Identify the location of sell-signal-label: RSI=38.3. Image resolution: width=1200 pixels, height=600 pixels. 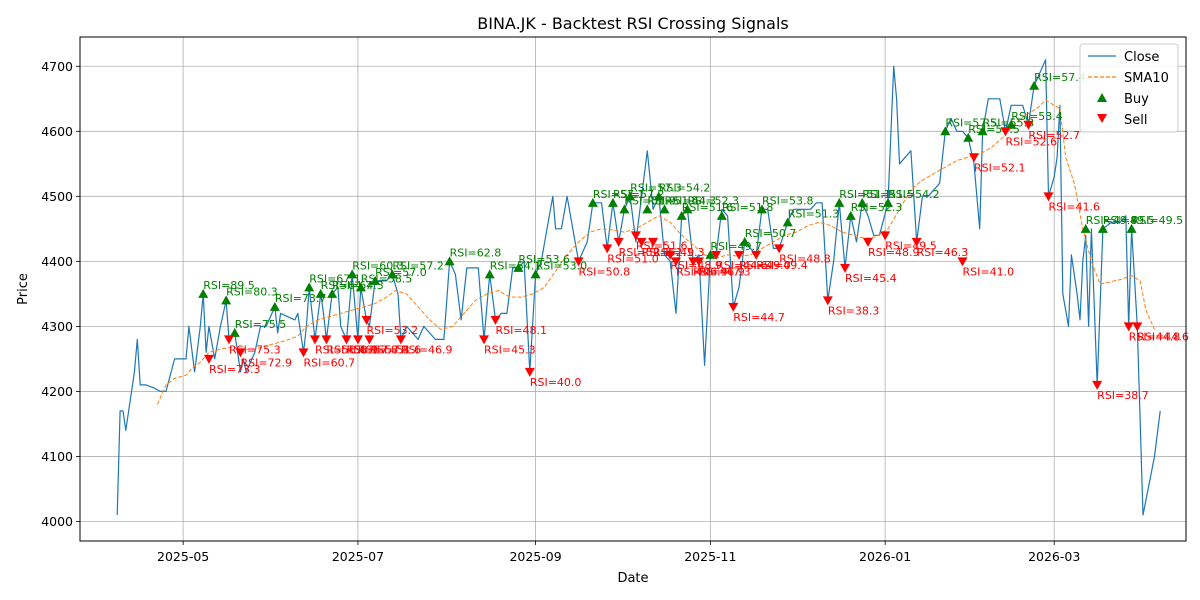
(854, 310).